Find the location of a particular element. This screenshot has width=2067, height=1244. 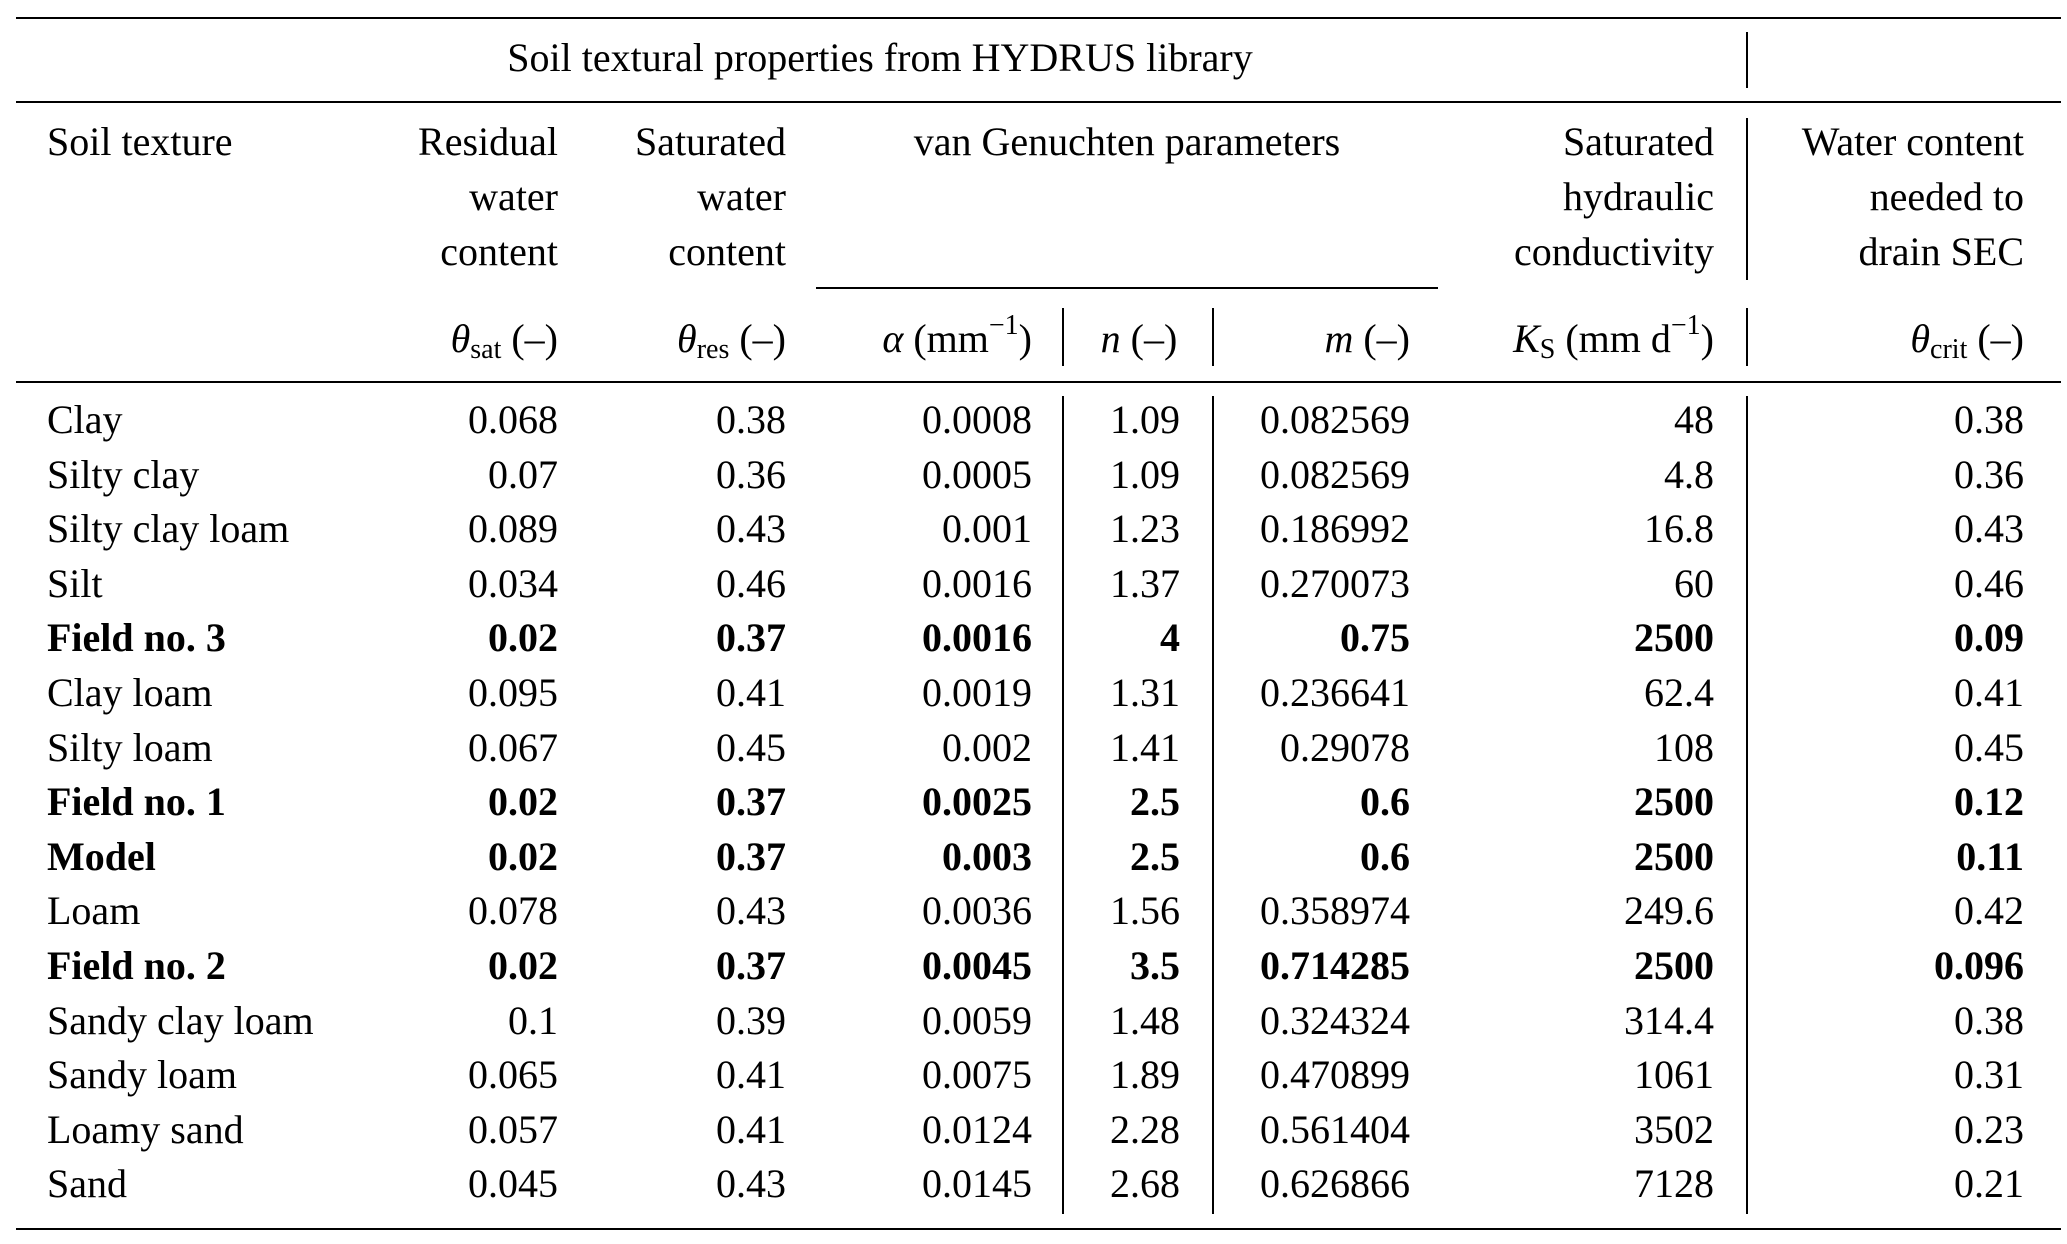

cell-alpha: 0.003 is located at coordinates (987, 856).